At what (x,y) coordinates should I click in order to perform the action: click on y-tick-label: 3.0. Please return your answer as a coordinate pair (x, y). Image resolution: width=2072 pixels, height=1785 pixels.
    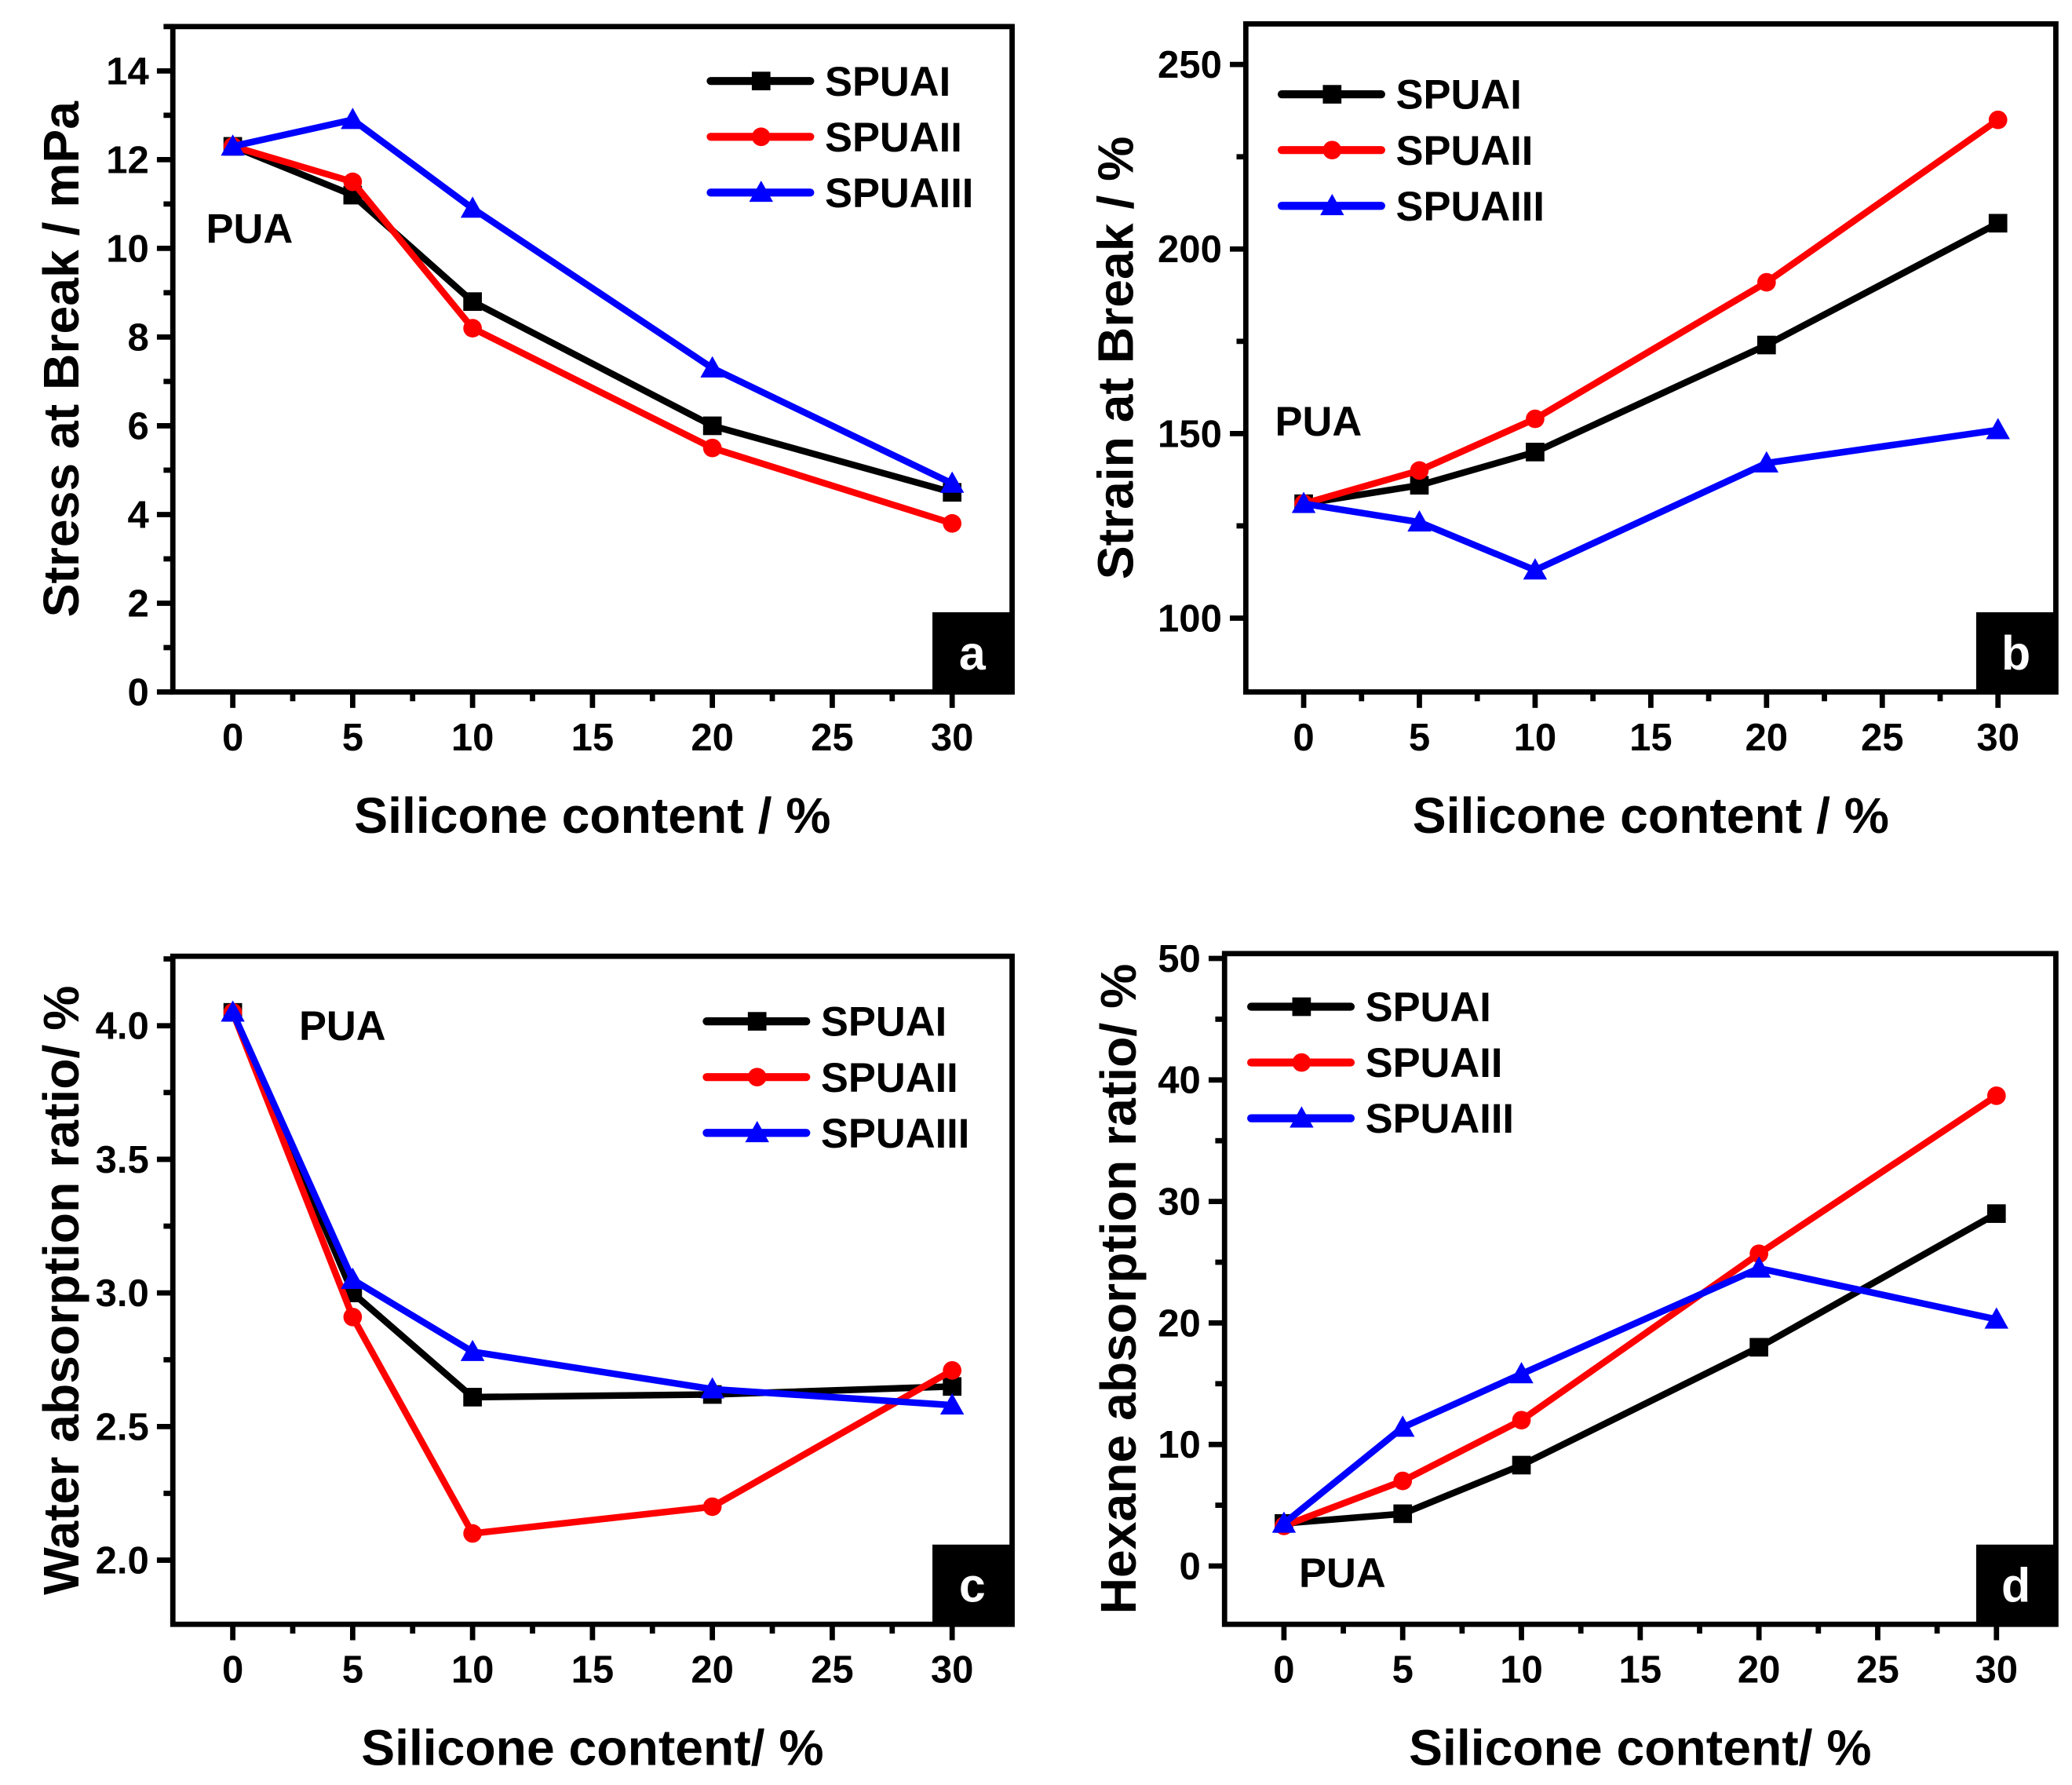
    Looking at the image, I should click on (122, 1293).